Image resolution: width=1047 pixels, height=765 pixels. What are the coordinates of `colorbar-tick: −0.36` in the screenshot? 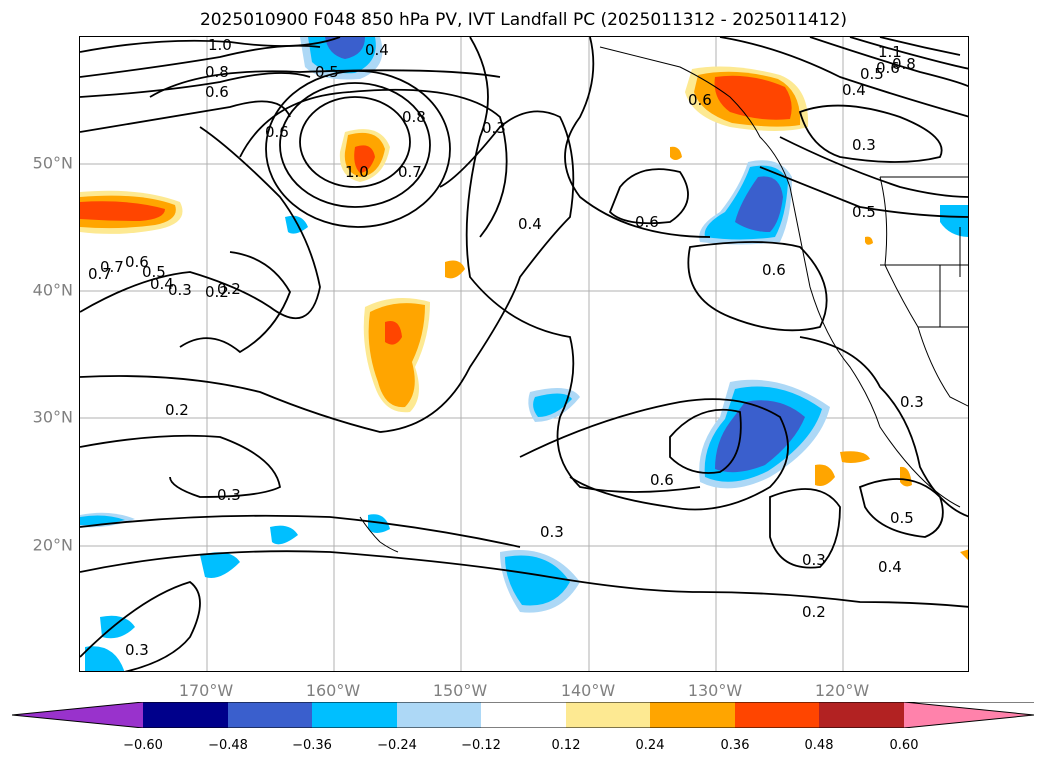 It's located at (312, 745).